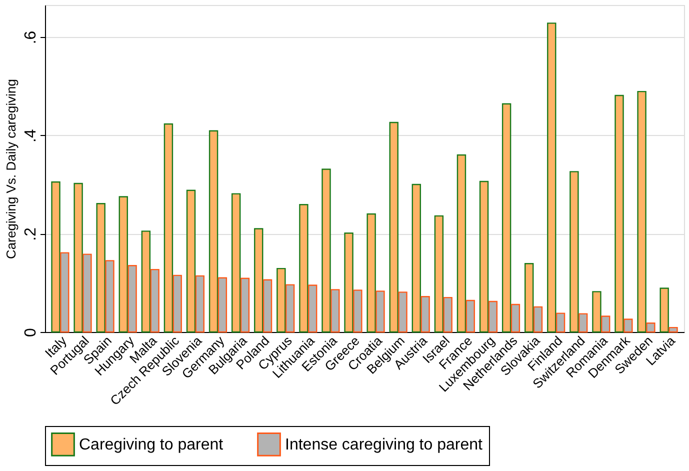 This screenshot has width=689, height=471. I want to click on y-tick-label: .4, so click(31, 135).